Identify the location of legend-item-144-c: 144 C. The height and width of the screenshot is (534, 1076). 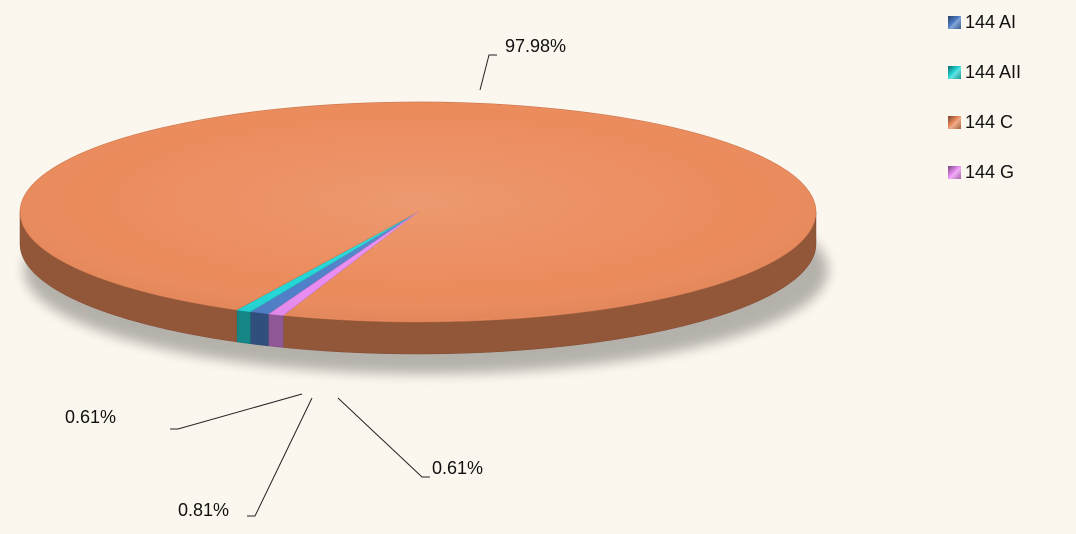
(984, 122).